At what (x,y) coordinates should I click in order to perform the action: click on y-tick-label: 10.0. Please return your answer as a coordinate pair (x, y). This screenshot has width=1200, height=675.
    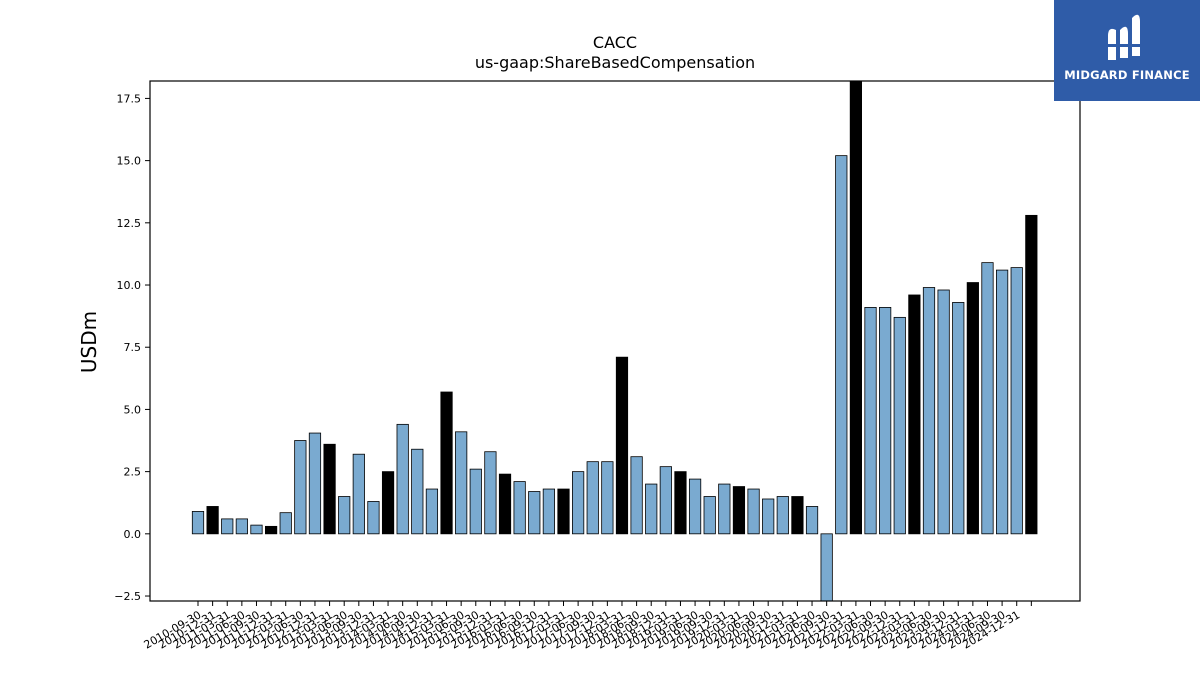
    Looking at the image, I should click on (129, 285).